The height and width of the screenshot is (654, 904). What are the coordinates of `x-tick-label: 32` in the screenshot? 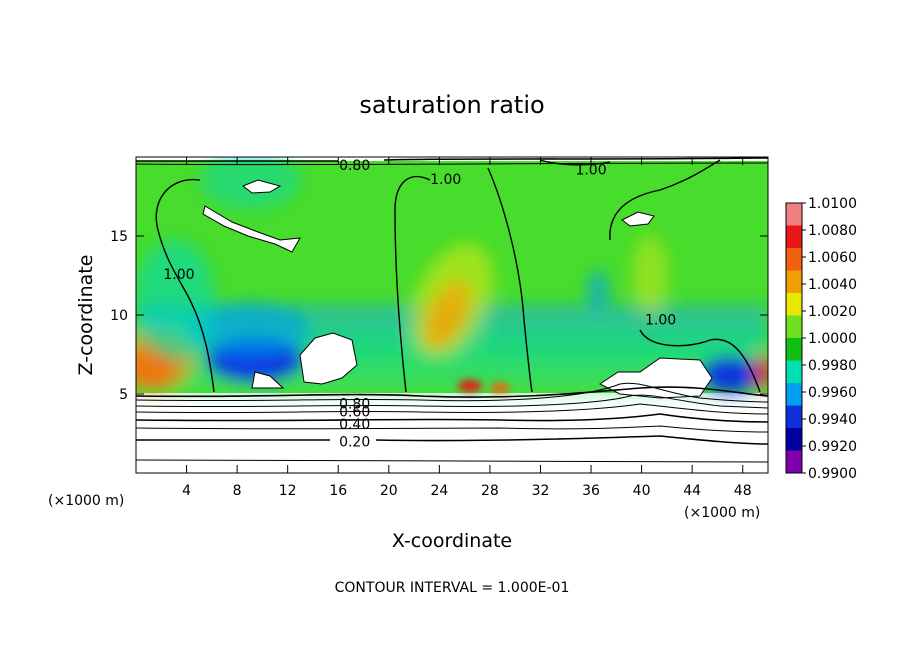 It's located at (541, 491).